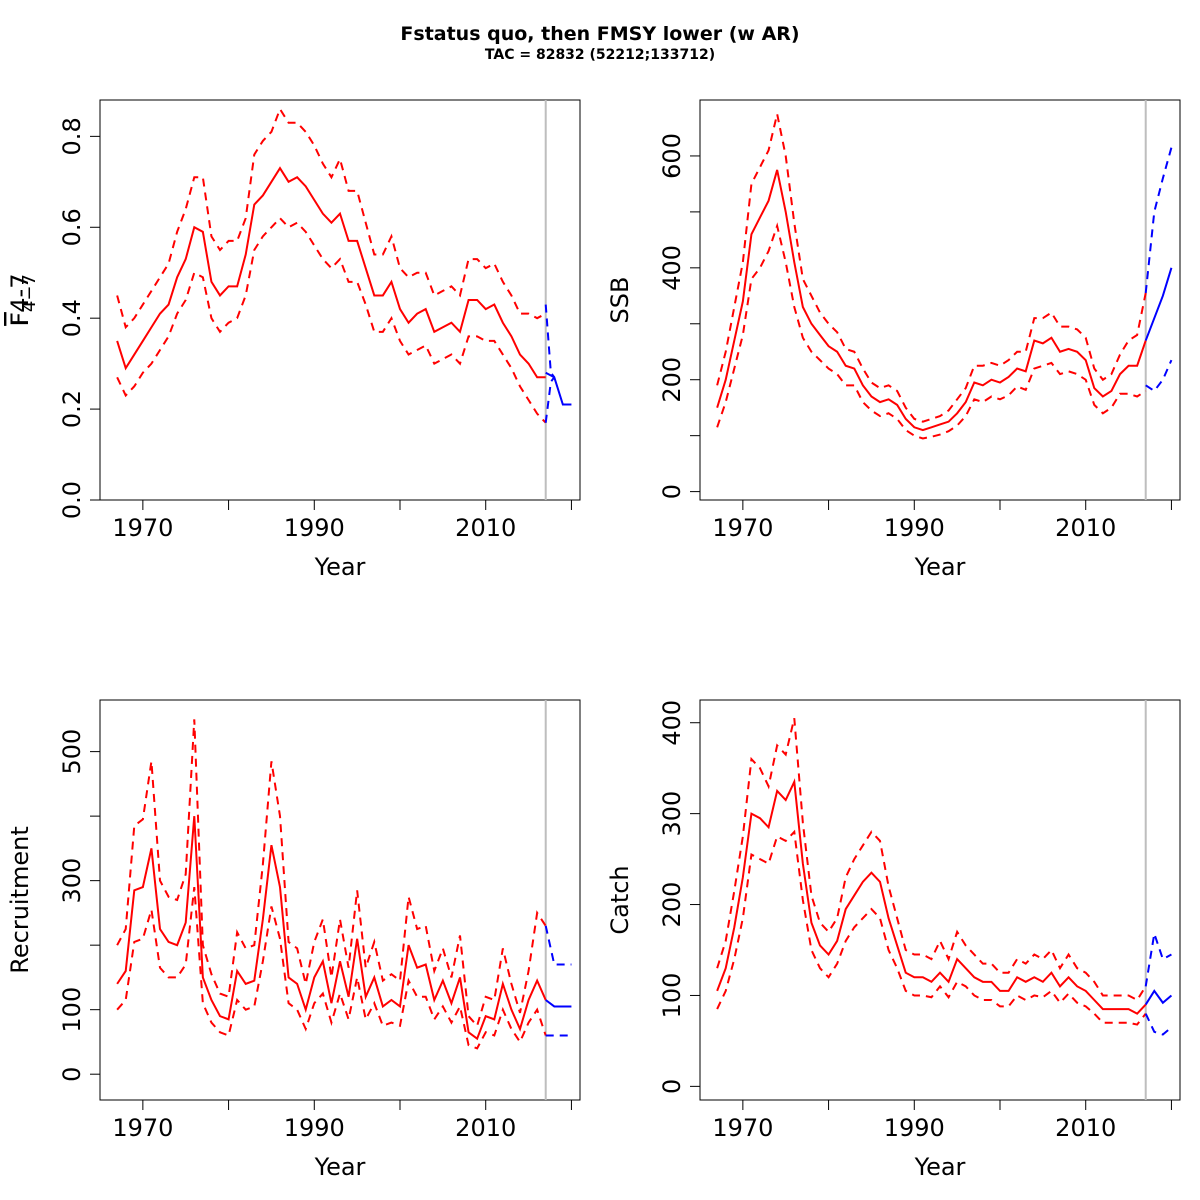  What do you see at coordinates (672, 156) in the screenshot?
I see `y-tick-label: 600` at bounding box center [672, 156].